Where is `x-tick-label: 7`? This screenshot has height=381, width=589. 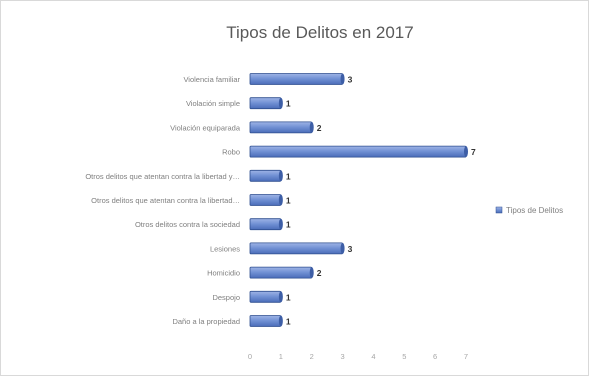 x-tick-label: 7 is located at coordinates (466, 356).